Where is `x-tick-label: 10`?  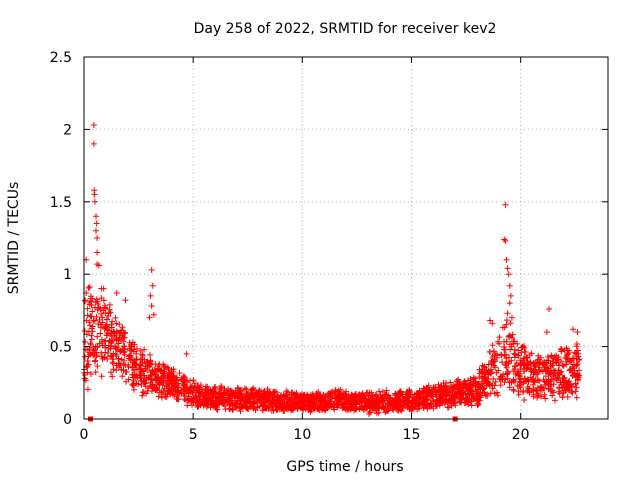 x-tick-label: 10 is located at coordinates (302, 435).